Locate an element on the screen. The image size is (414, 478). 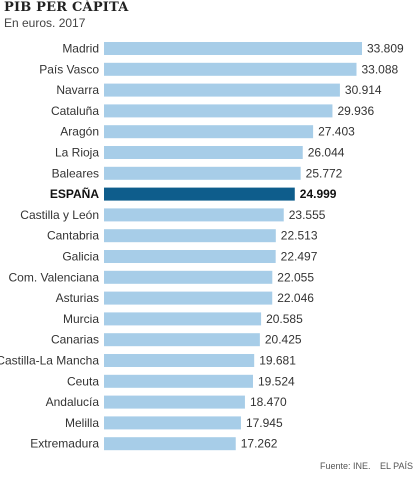
category-label-melilla: Melilla is located at coordinates (82, 423).